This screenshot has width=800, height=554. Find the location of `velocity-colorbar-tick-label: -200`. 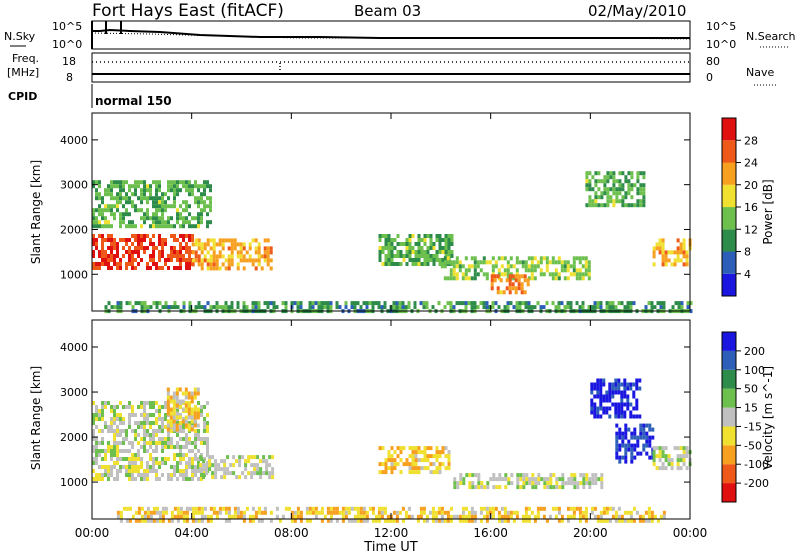

velocity-colorbar-tick-label: -200 is located at coordinates (756, 483).